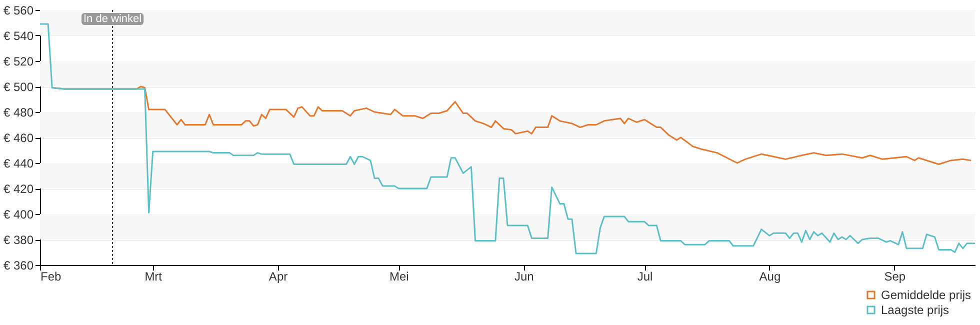 This screenshot has width=980, height=325. I want to click on y-tick-label: € 360, so click(18, 265).